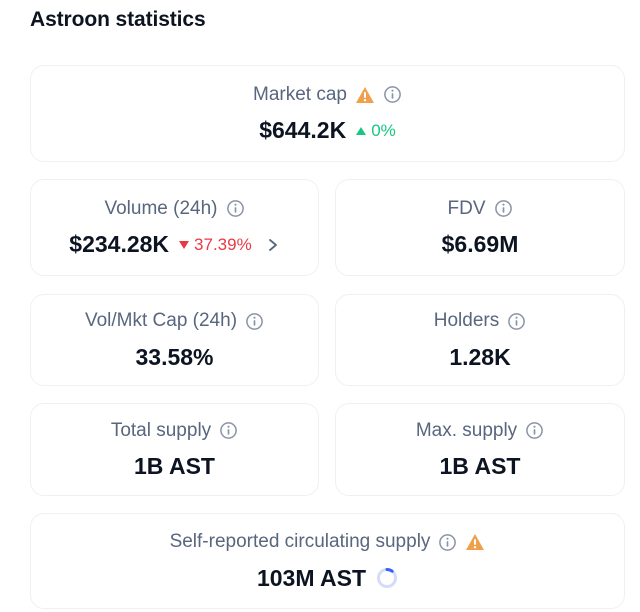 This screenshot has height=612, width=640. What do you see at coordinates (480, 449) in the screenshot?
I see `max-supply-card: Max. supply 1B AST` at bounding box center [480, 449].